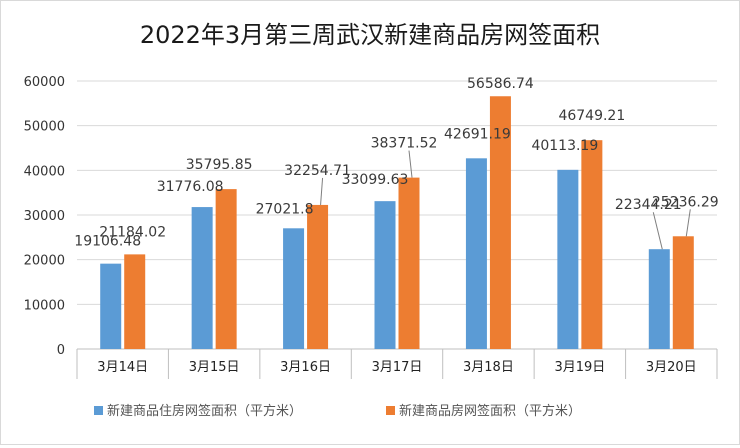 Image resolution: width=740 pixels, height=448 pixels. Describe the element at coordinates (132, 232) in the screenshot. I see `data-label-series-2: 21184.02` at that location.